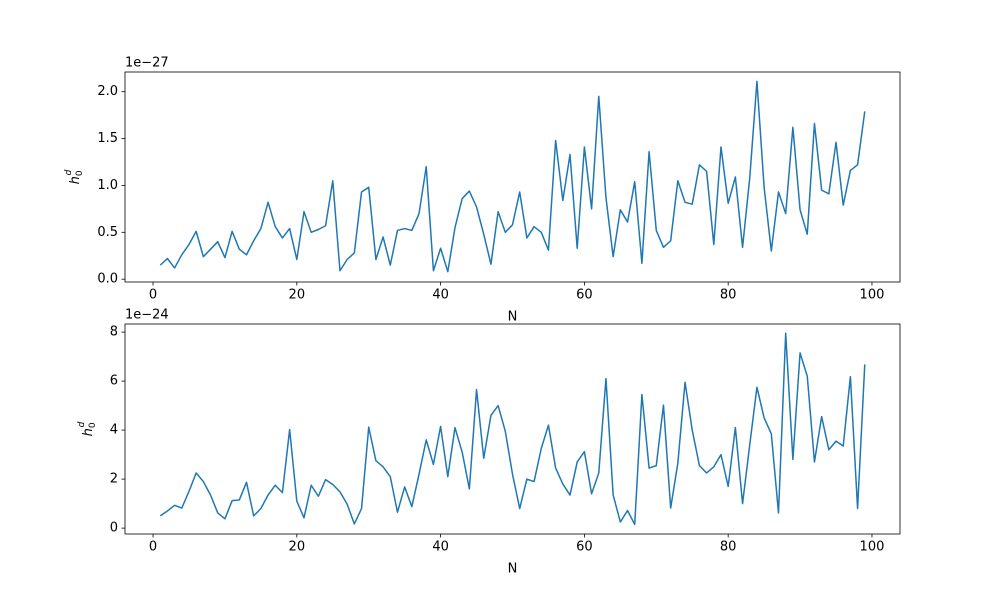  I want to click on y-tick-label: 2, so click(114, 479).